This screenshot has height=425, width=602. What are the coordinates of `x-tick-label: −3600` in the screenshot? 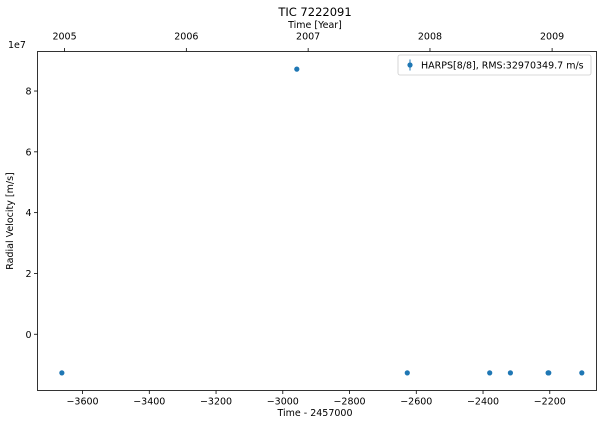 It's located at (82, 402).